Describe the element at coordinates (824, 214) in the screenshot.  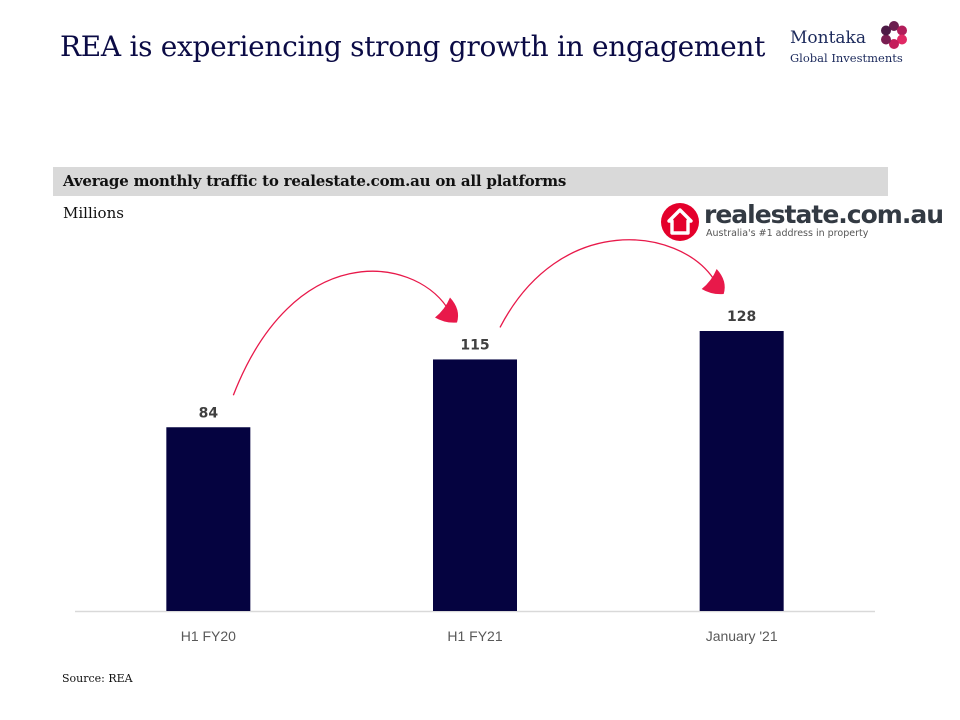
I see `brand-name: realestate.com.au` at that location.